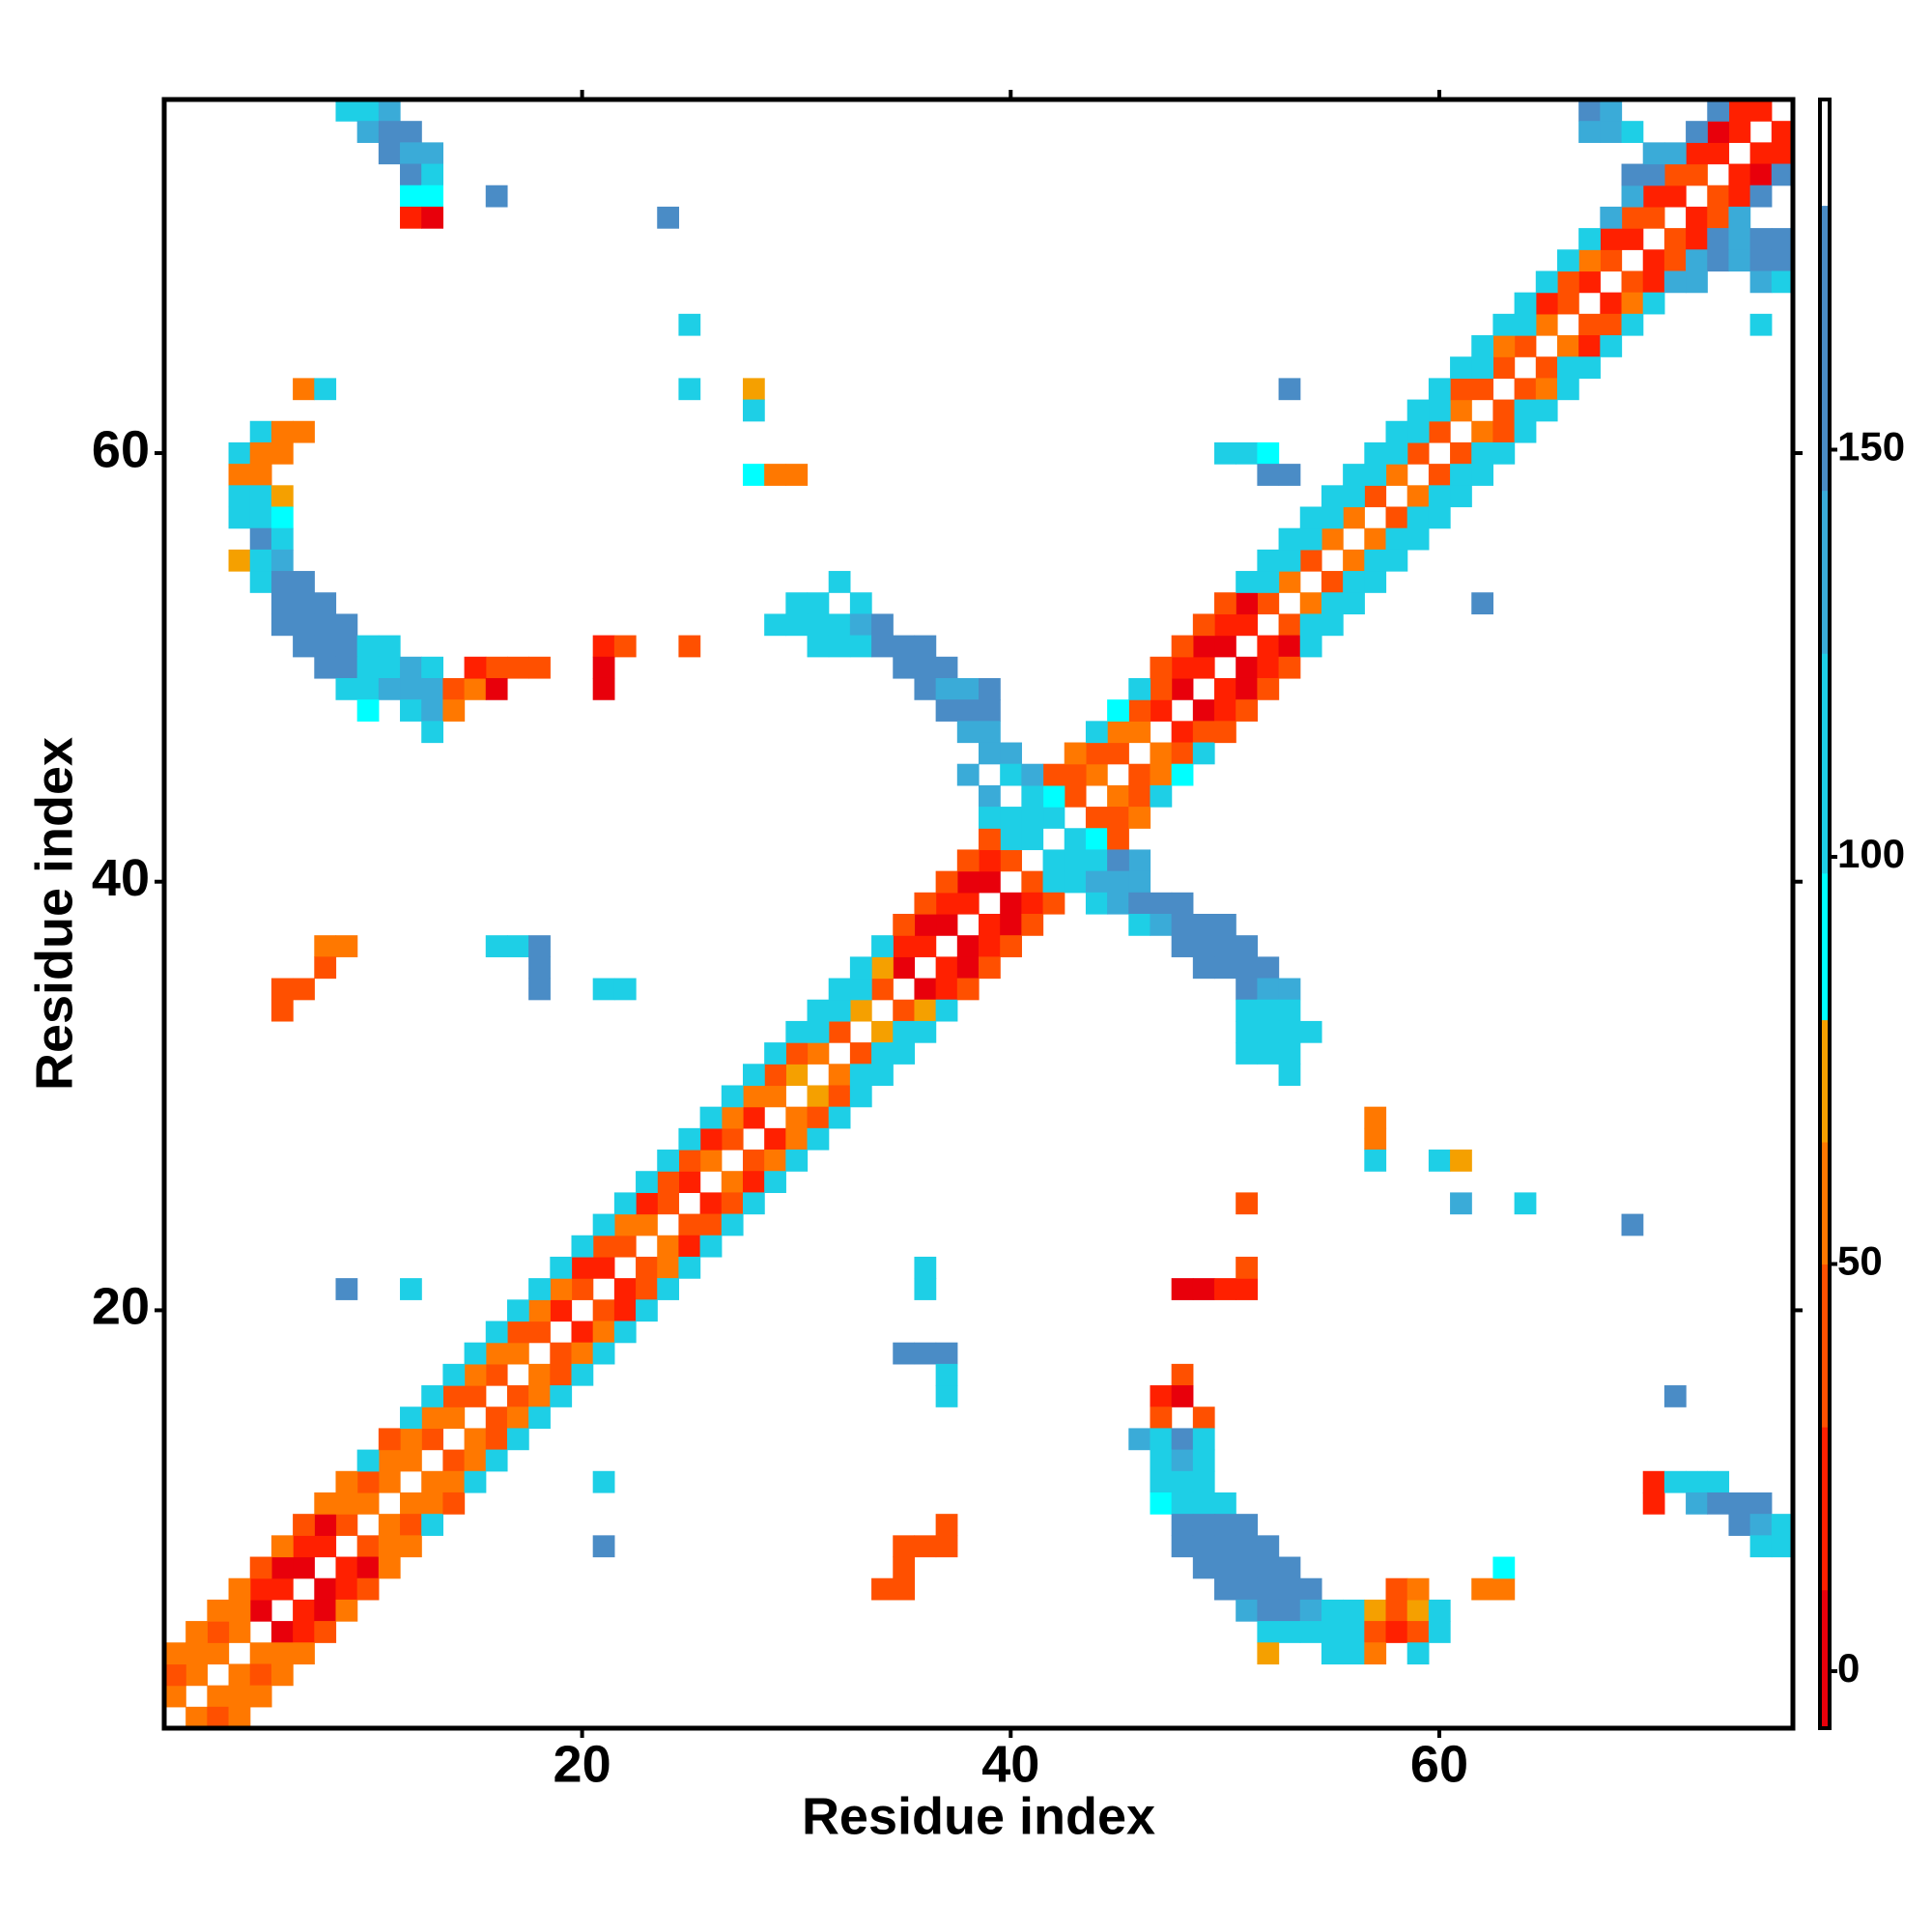 This screenshot has height=1932, width=1932. What do you see at coordinates (121, 878) in the screenshot?
I see `y-tick-label: 40` at bounding box center [121, 878].